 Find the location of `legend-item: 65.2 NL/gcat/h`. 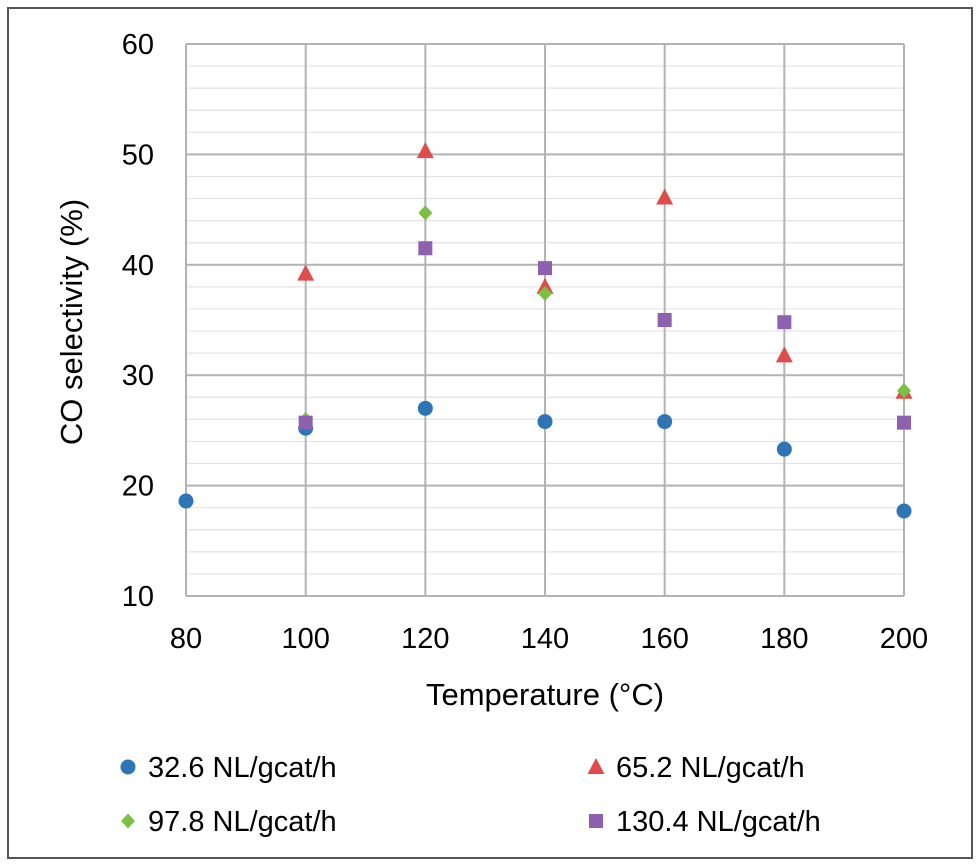

legend-item: 65.2 NL/gcat/h is located at coordinates (696, 768).